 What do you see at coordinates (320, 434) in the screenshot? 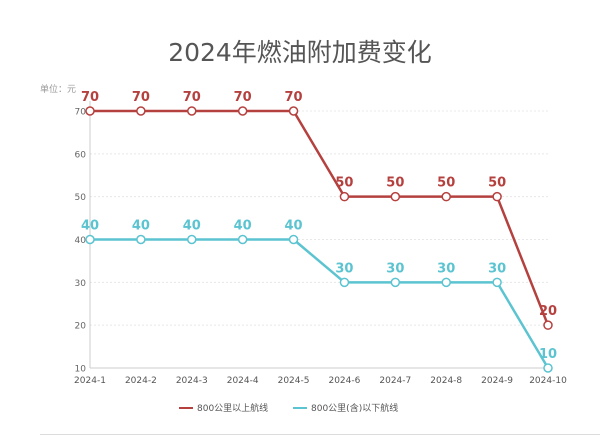
I see `bottom-divider` at bounding box center [320, 434].